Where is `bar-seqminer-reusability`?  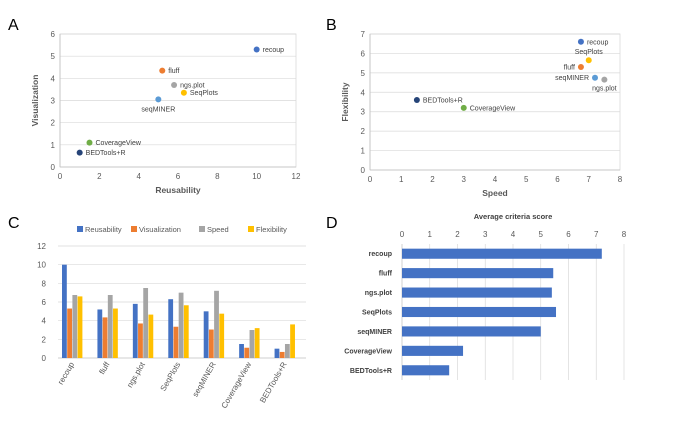
bar-seqminer-reusability is located at coordinates (206, 334).